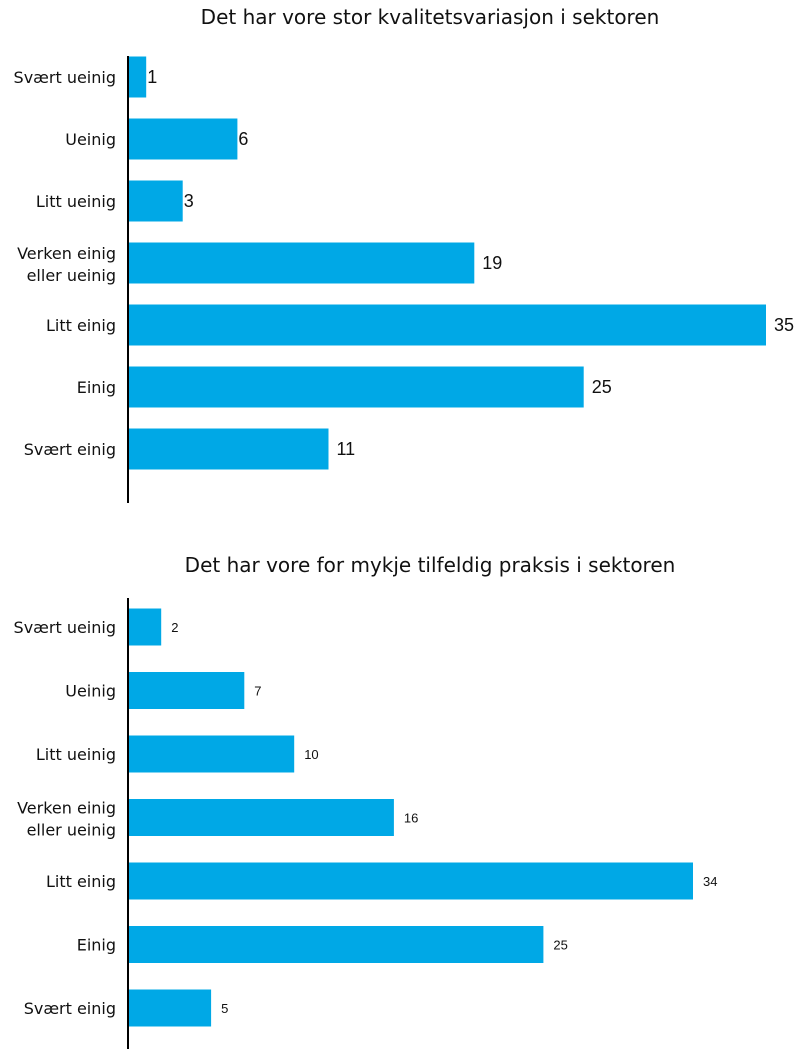 Image resolution: width=800 pixels, height=1049 pixels. I want to click on value-label: 10, so click(311, 754).